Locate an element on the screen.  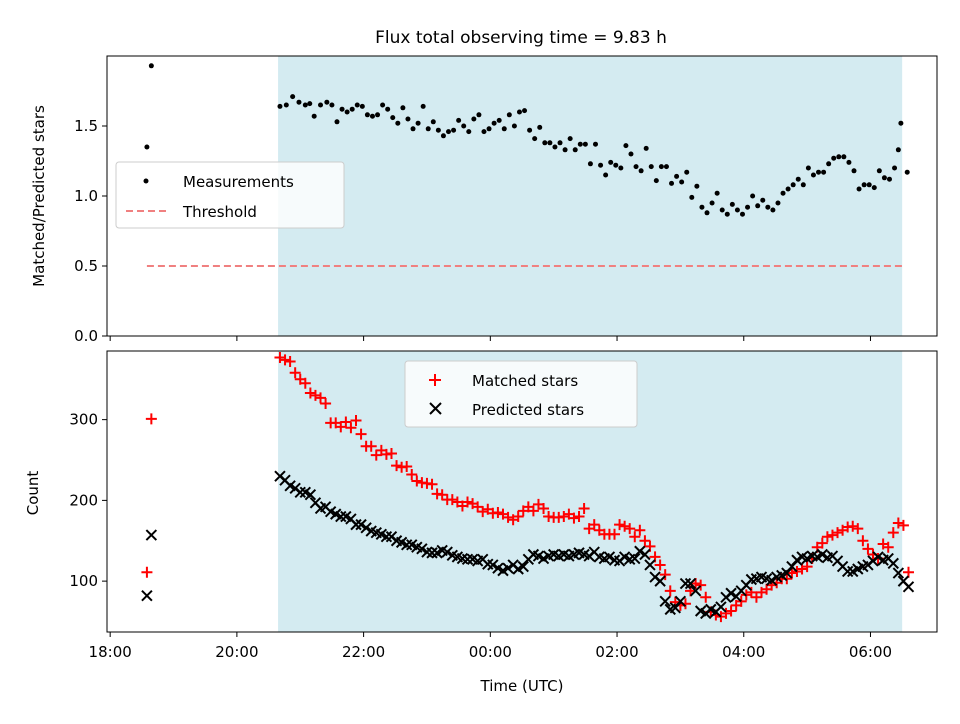
legend-matched-label: Matched stars is located at coordinates (525, 381).